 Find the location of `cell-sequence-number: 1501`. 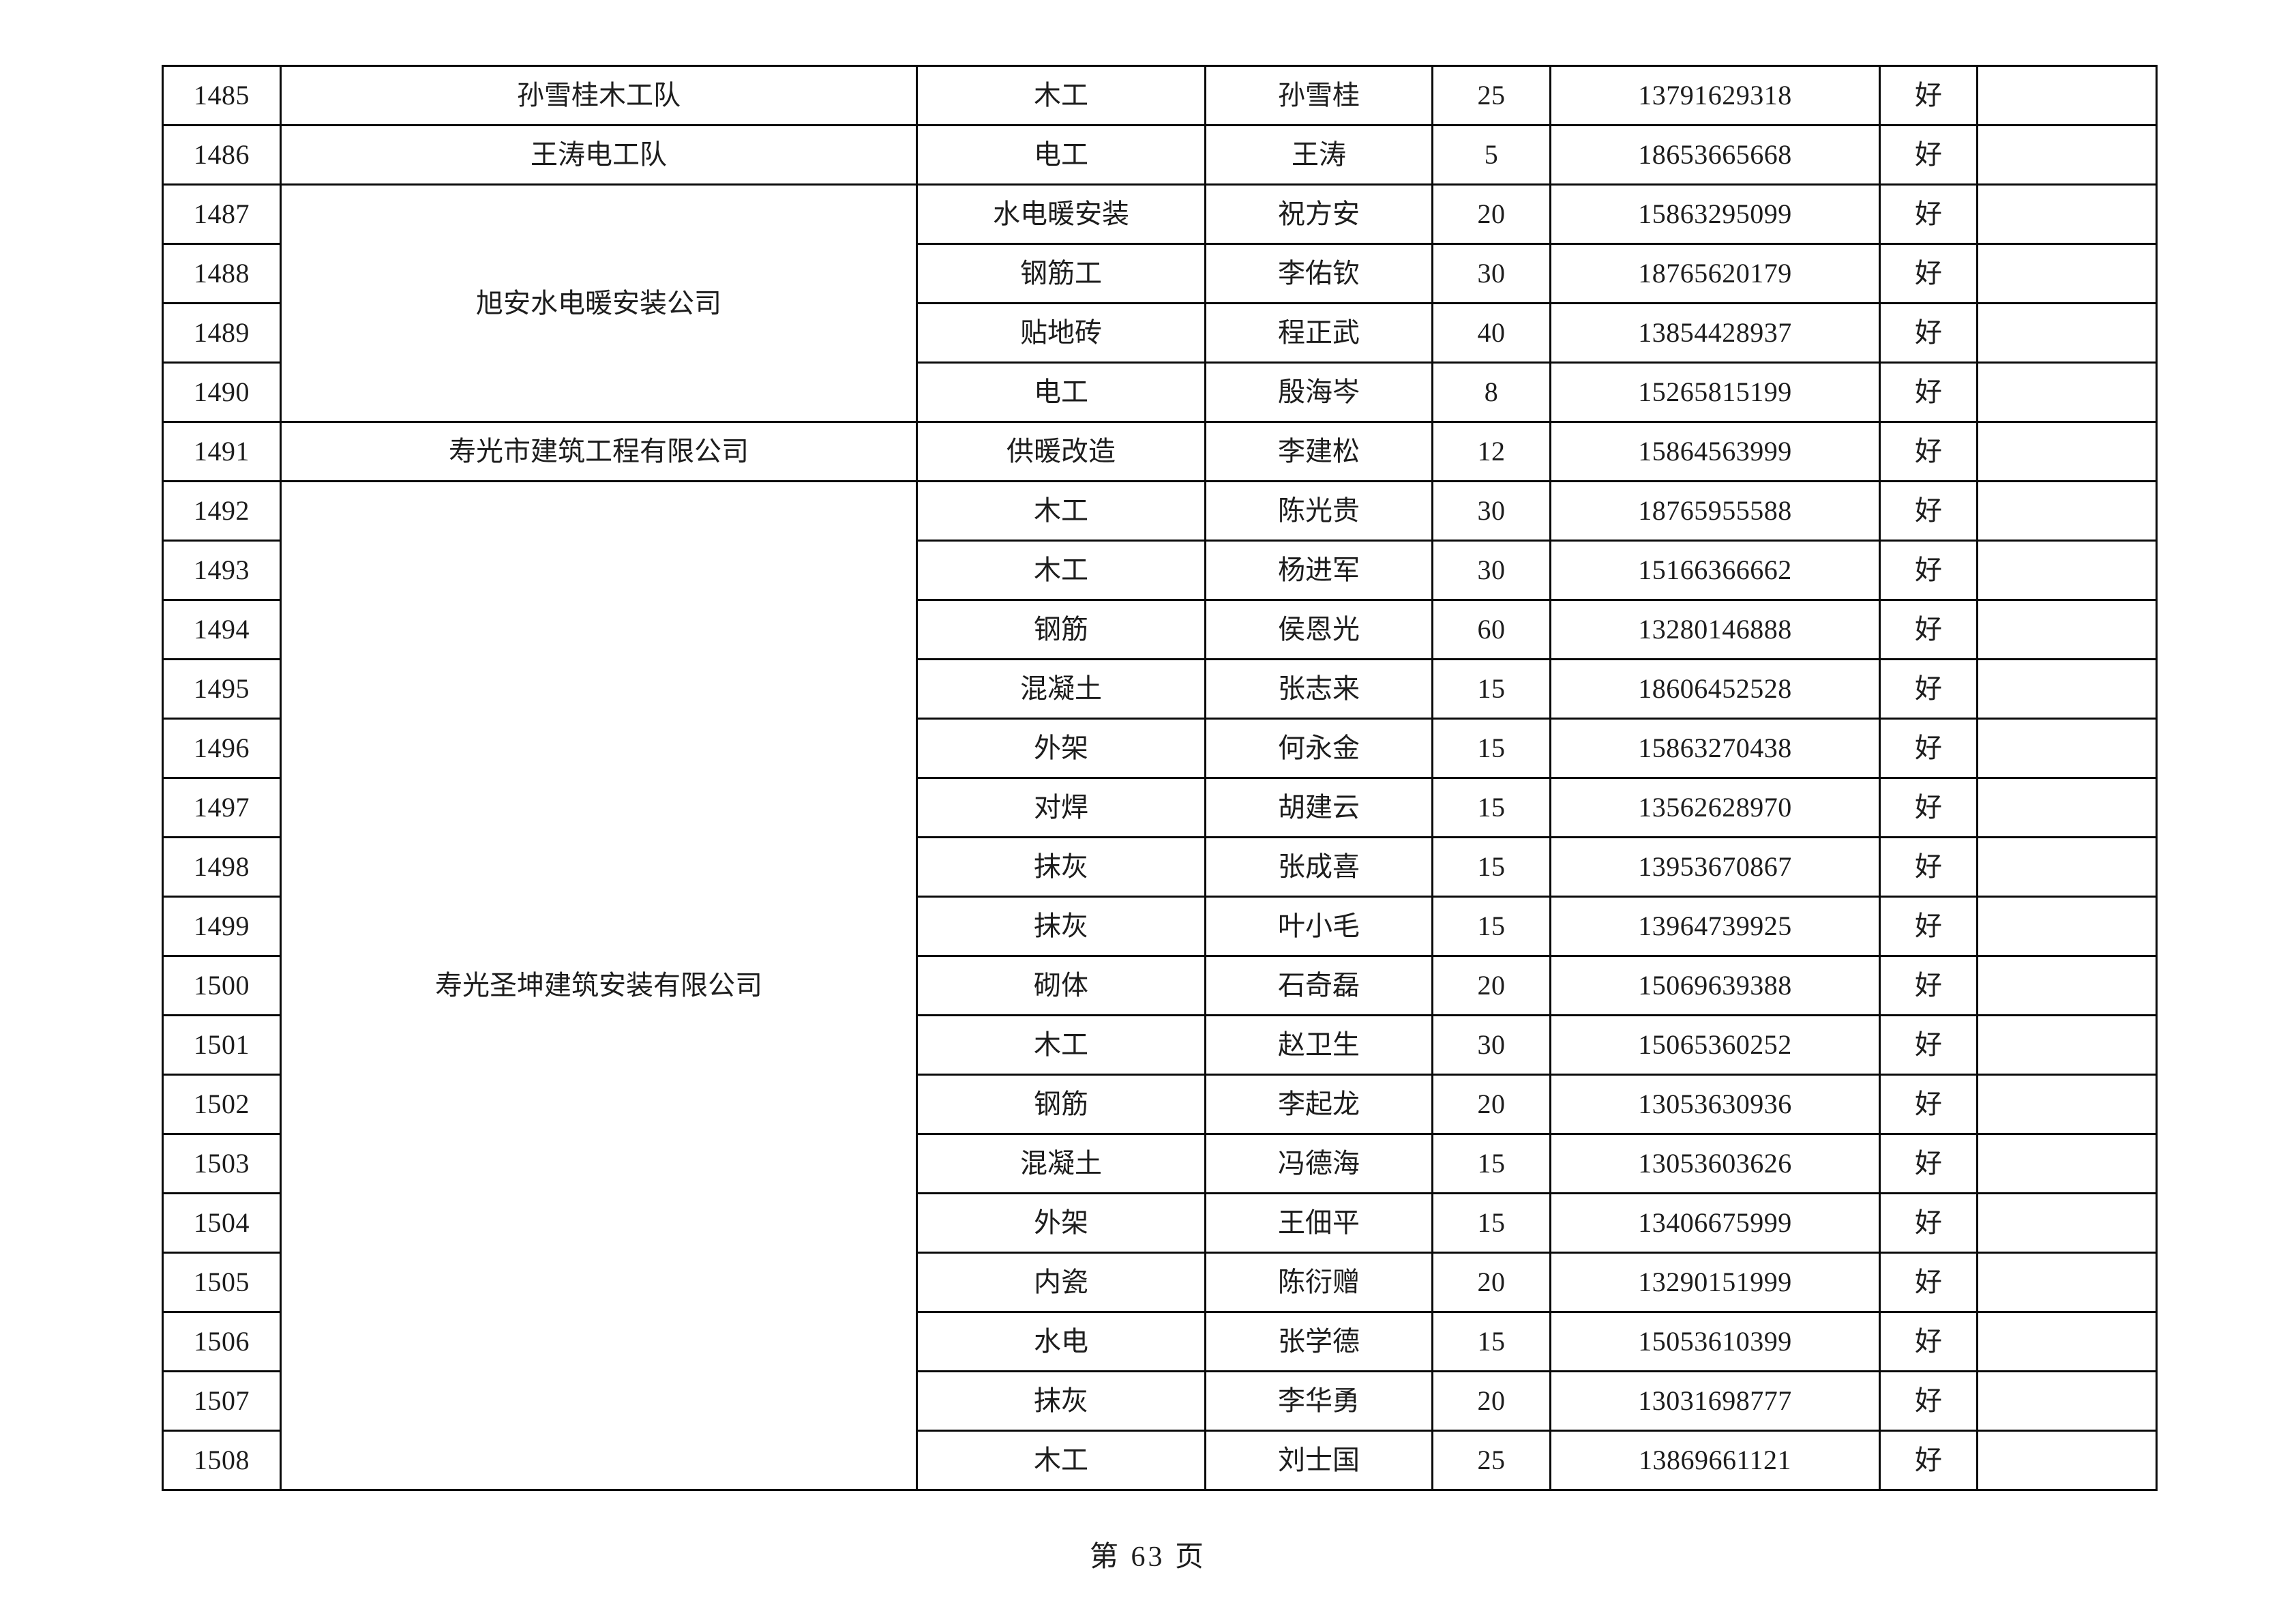

cell-sequence-number: 1501 is located at coordinates (222, 1045).